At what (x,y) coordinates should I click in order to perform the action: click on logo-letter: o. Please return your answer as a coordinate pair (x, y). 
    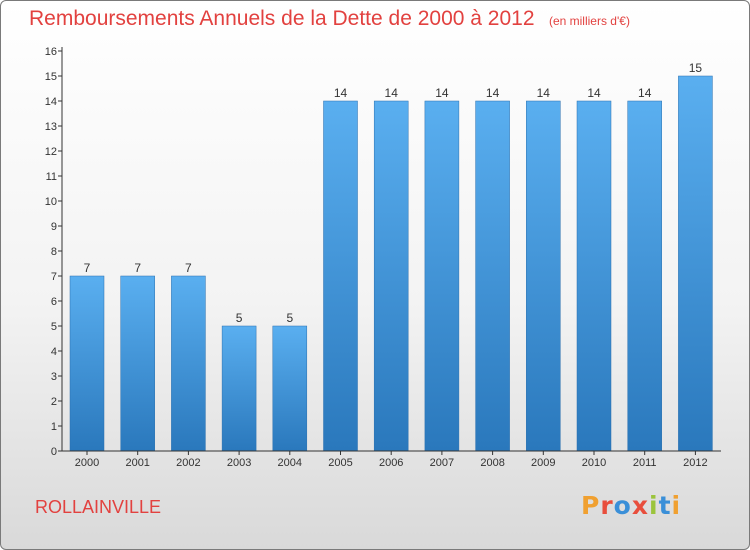
    Looking at the image, I should click on (622, 505).